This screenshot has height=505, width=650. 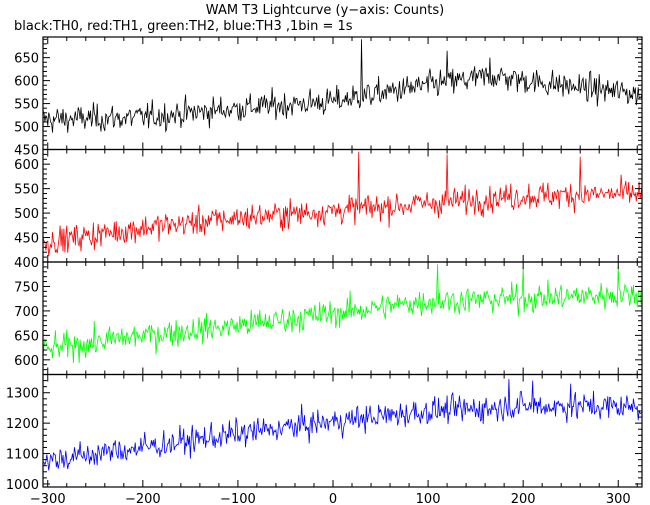 I want to click on y-tick-label-3-0: 1000, so click(x=22, y=485).